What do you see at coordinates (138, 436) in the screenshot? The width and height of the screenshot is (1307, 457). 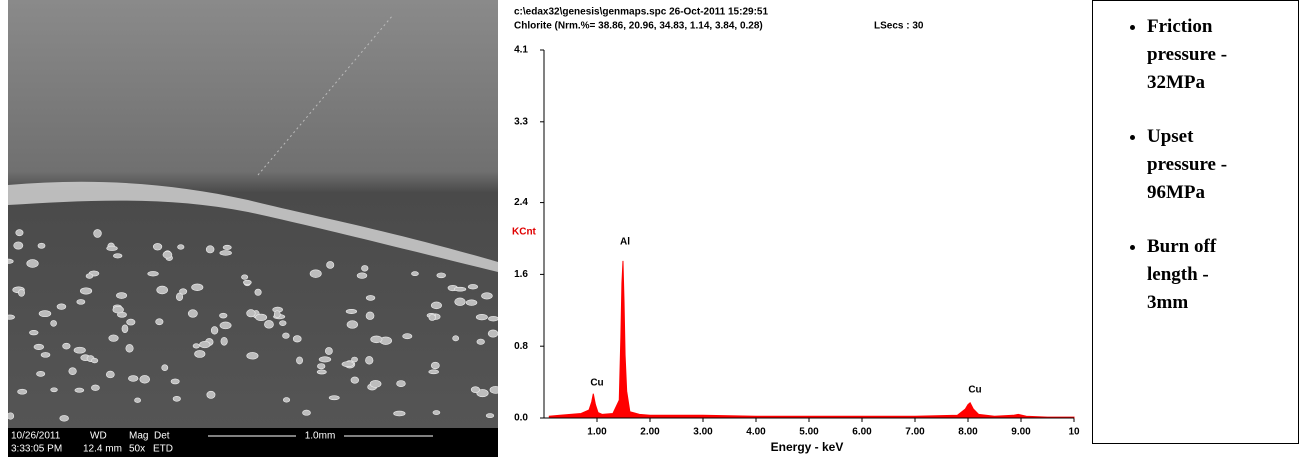 I see `info-header: Mag` at bounding box center [138, 436].